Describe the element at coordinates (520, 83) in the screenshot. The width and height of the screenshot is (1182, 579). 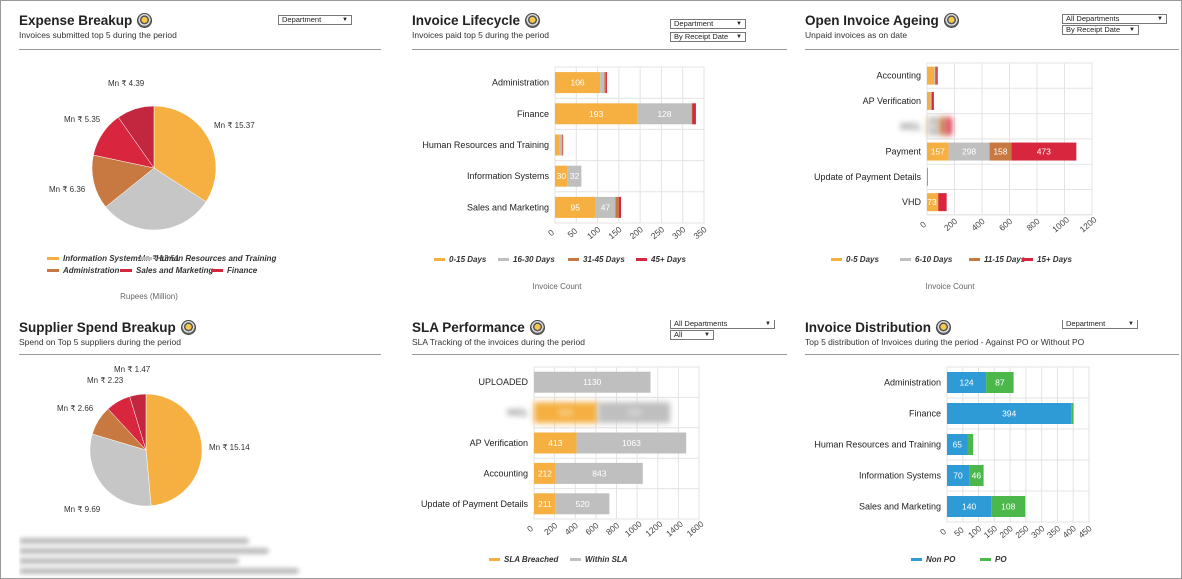
I see `category-label: Administration` at that location.